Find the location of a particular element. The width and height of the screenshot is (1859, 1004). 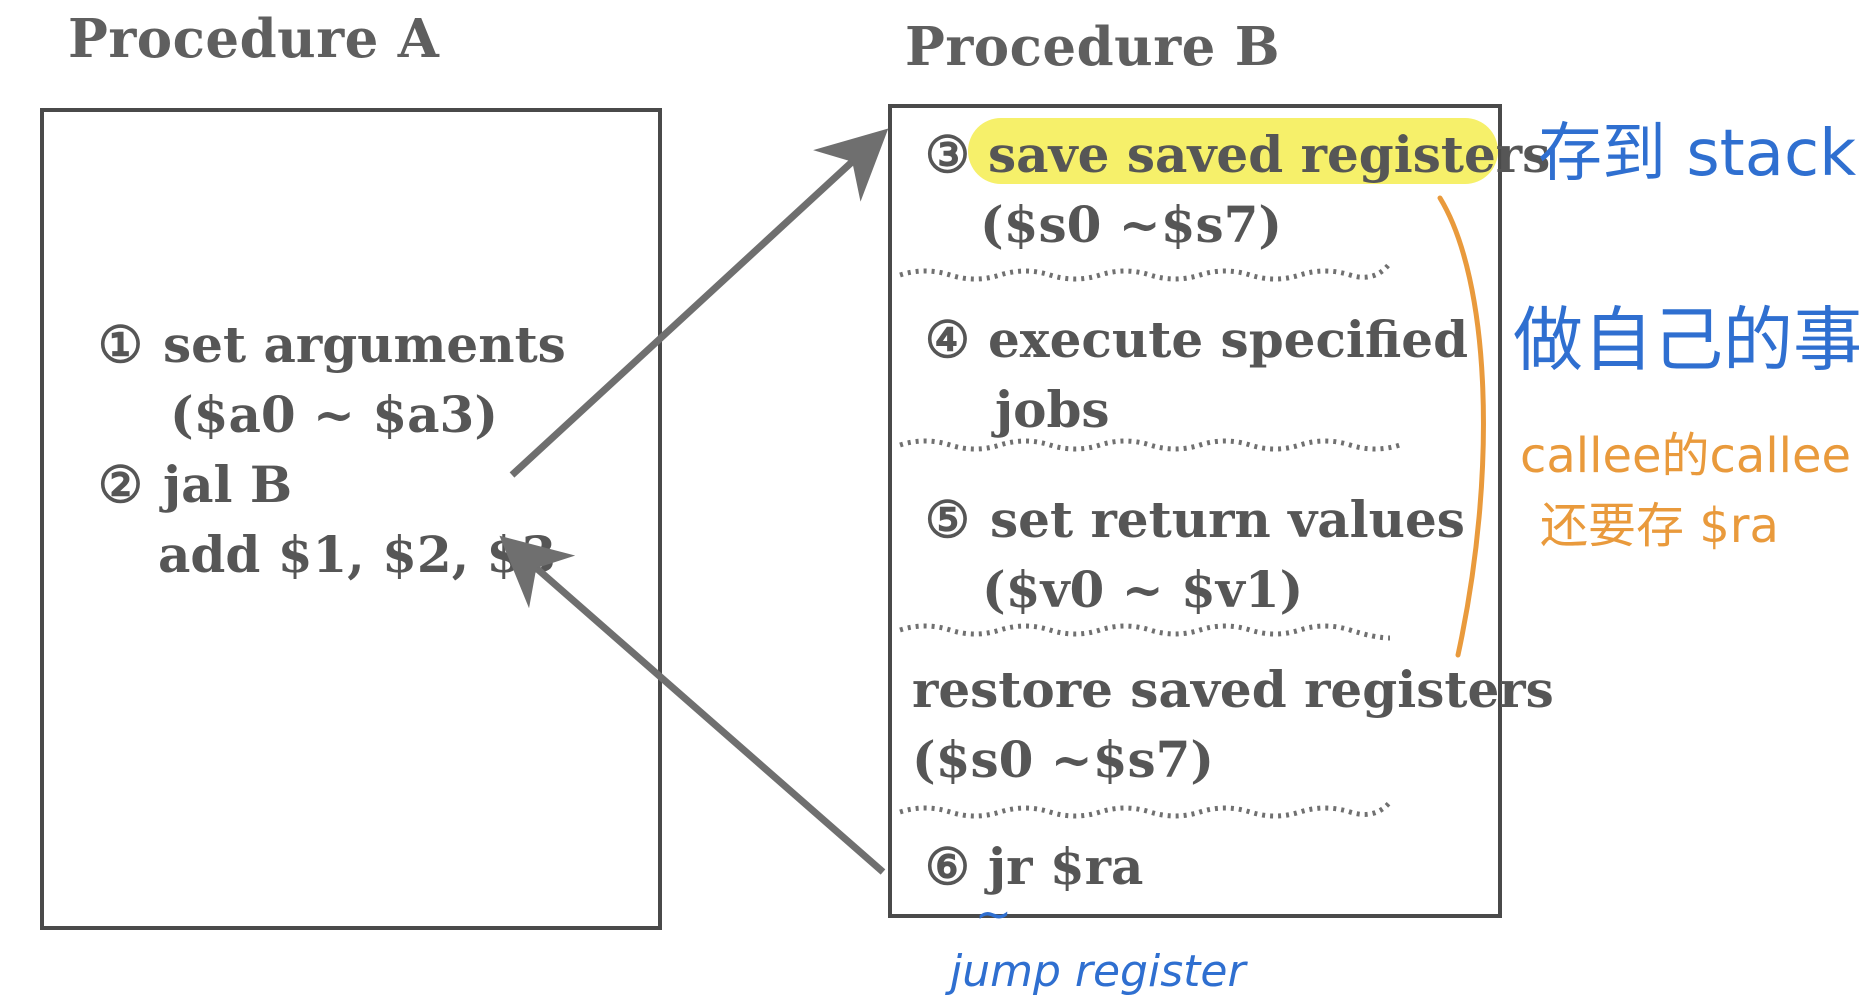

step3-registers: ($s0 ~$s7) is located at coordinates (1131, 224).